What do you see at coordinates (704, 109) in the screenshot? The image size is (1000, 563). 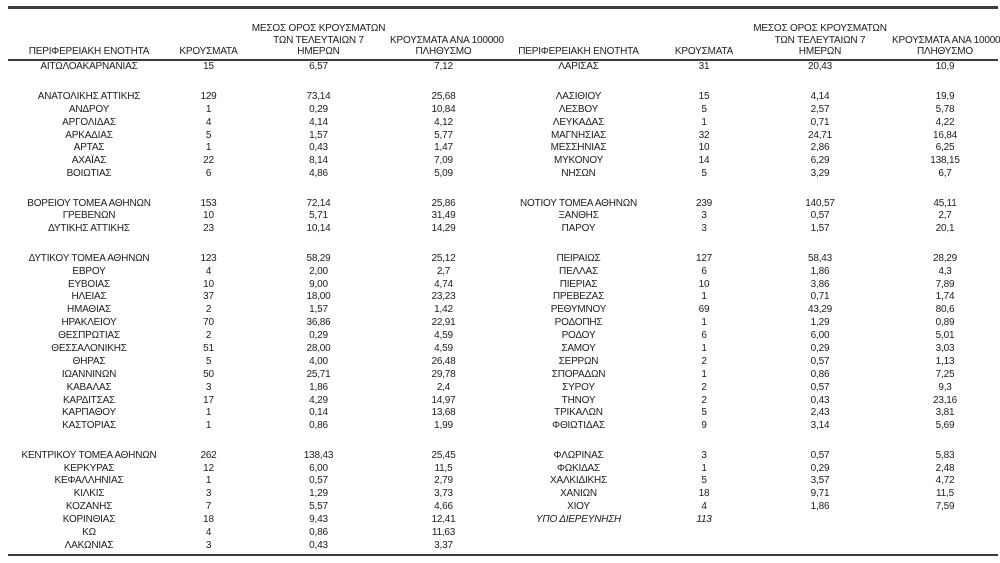 I see `right-cell-cases: 5` at bounding box center [704, 109].